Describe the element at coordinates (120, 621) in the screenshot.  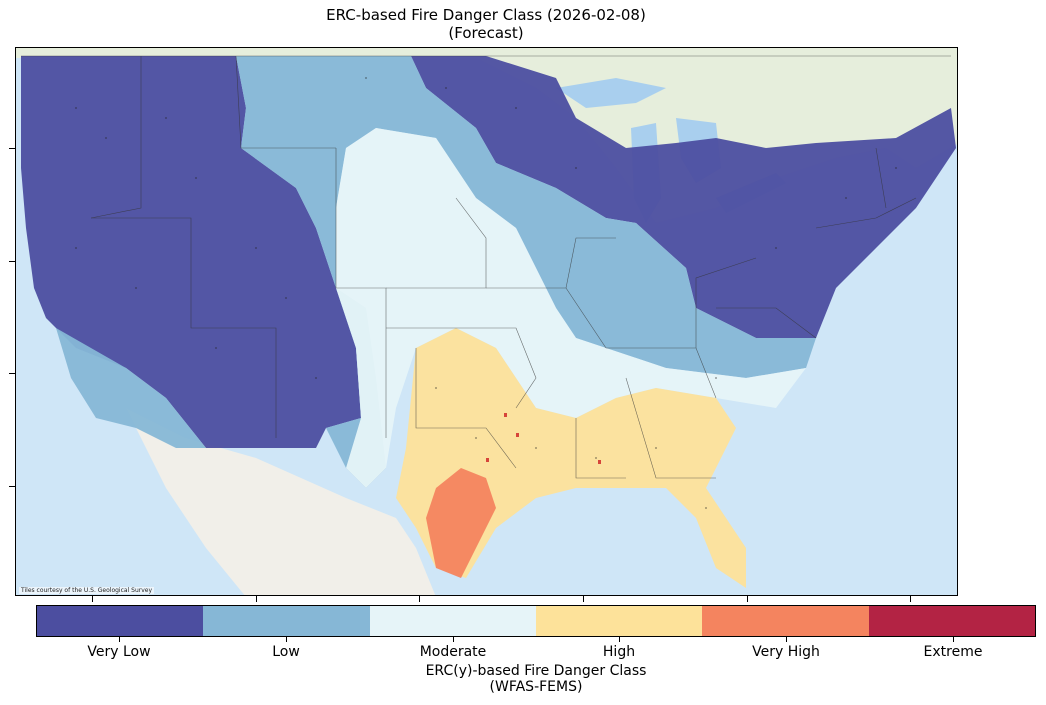
I see `colorbar-swatch-very-low` at that location.